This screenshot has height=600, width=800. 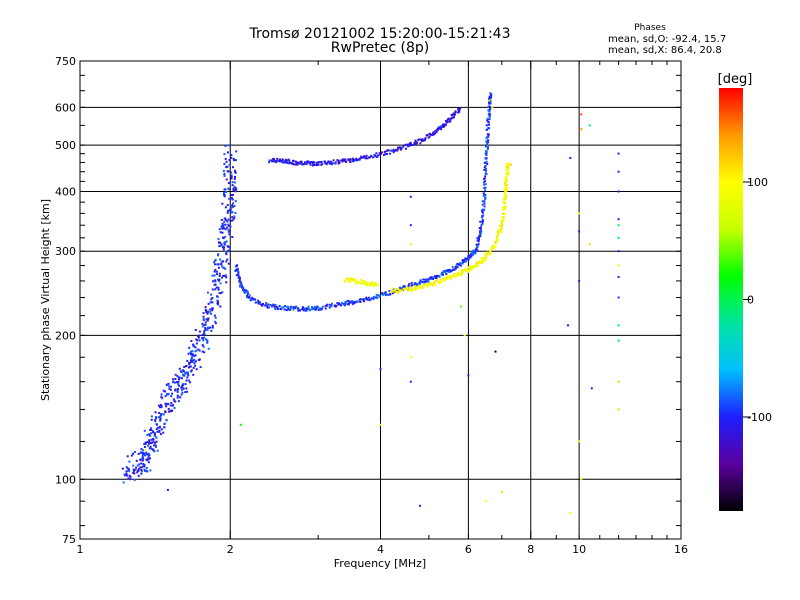 I want to click on phases-o-stats: mean, sd,O: -92.4, 15.7, so click(x=667, y=39).